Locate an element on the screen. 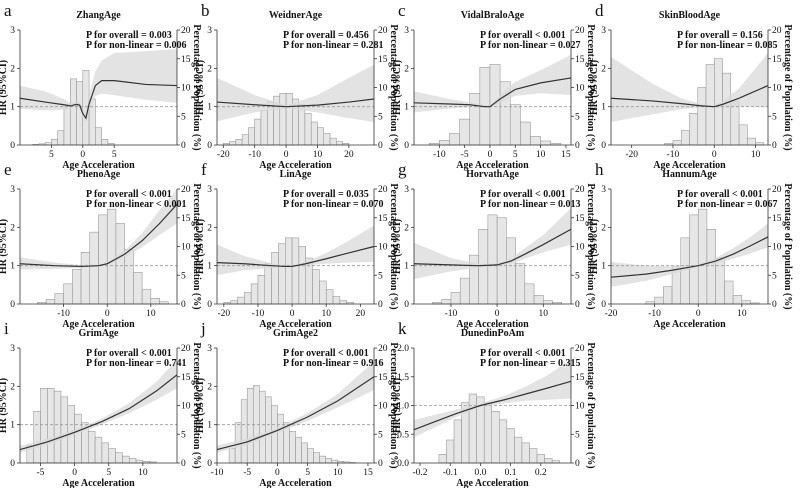 This screenshot has width=800, height=488. panel-title: VidalBraloAge is located at coordinates (493, 15).